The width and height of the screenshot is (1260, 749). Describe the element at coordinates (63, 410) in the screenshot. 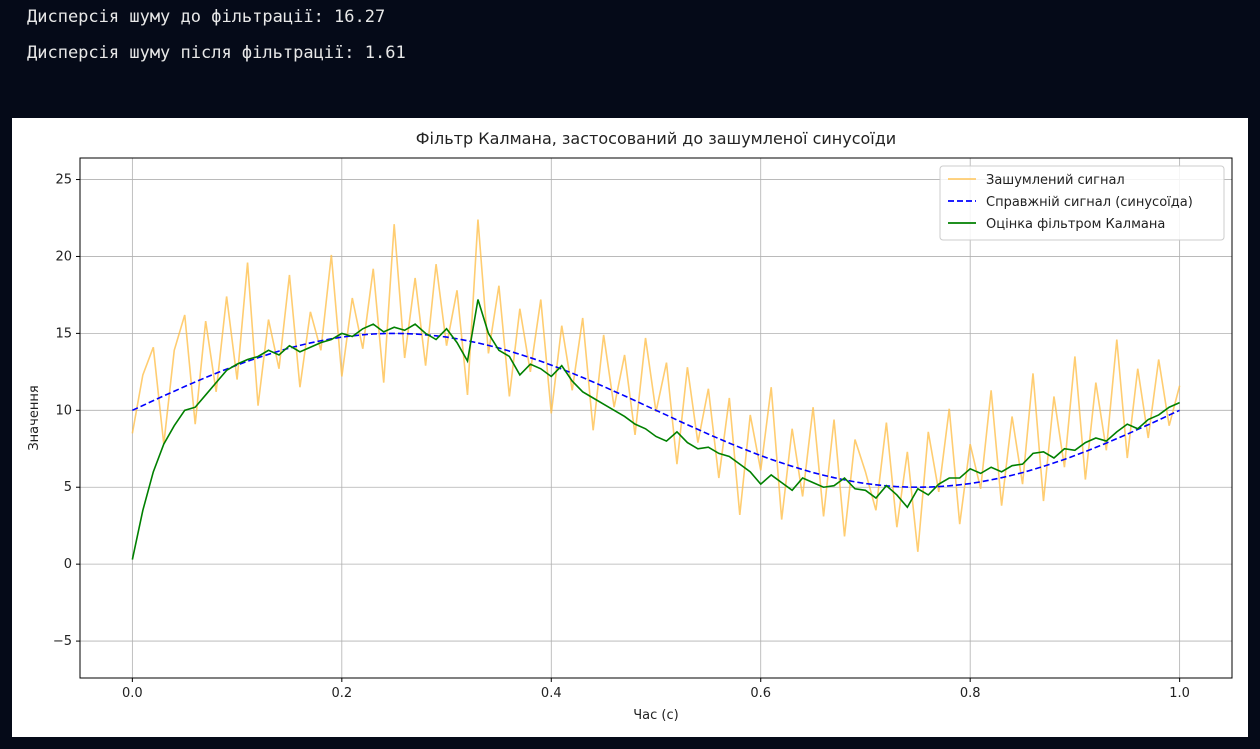

I see `y-tick-label: 10` at that location.